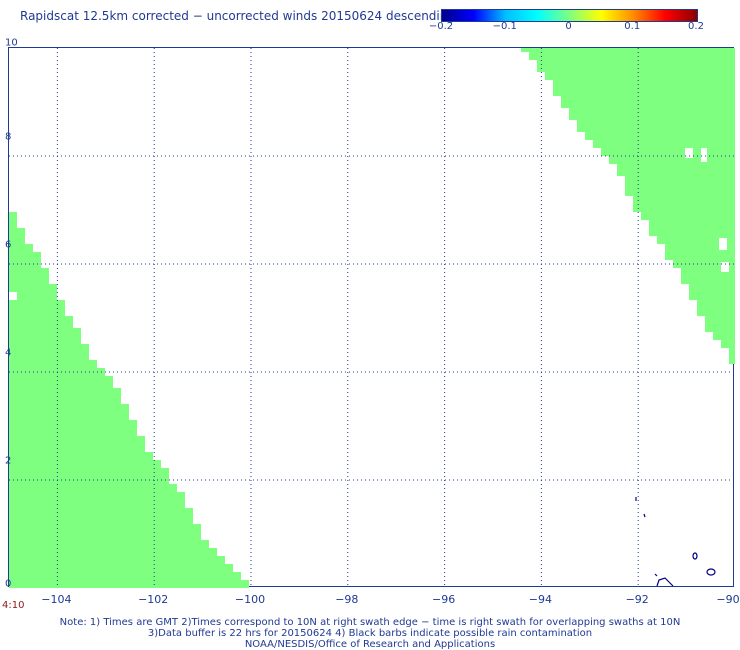 Image resolution: width=740 pixels, height=650 pixels. What do you see at coordinates (504, 26) in the screenshot?
I see `colorbar-tick-label: −0.1` at bounding box center [504, 26].